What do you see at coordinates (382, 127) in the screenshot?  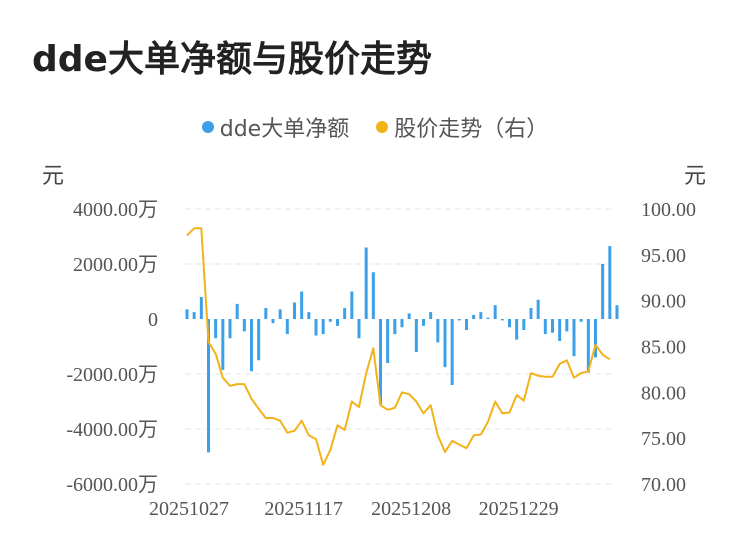 I see `legend-line-swatch` at bounding box center [382, 127].